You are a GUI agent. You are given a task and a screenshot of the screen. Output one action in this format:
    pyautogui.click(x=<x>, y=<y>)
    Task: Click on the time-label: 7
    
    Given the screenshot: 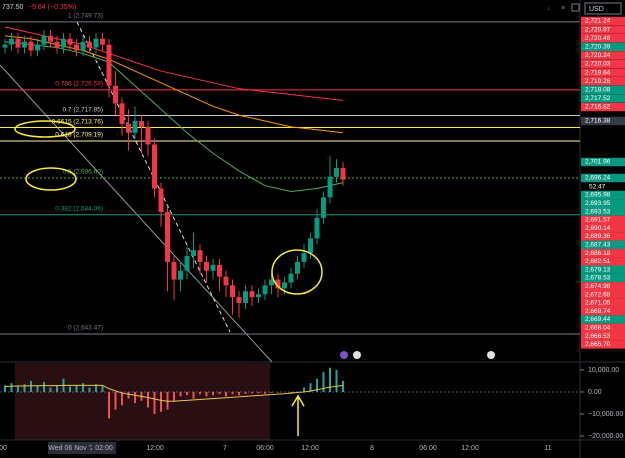 What is the action you would take?
    pyautogui.click(x=225, y=448)
    